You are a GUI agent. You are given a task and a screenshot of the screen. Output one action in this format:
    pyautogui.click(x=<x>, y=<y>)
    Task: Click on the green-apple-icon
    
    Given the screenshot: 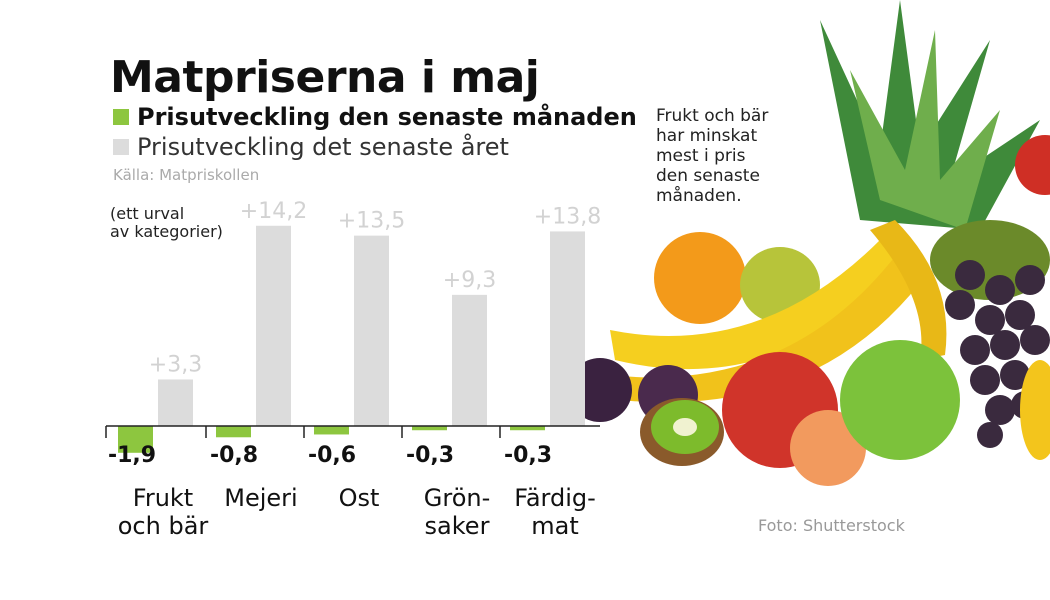 What is the action you would take?
    pyautogui.click(x=900, y=400)
    